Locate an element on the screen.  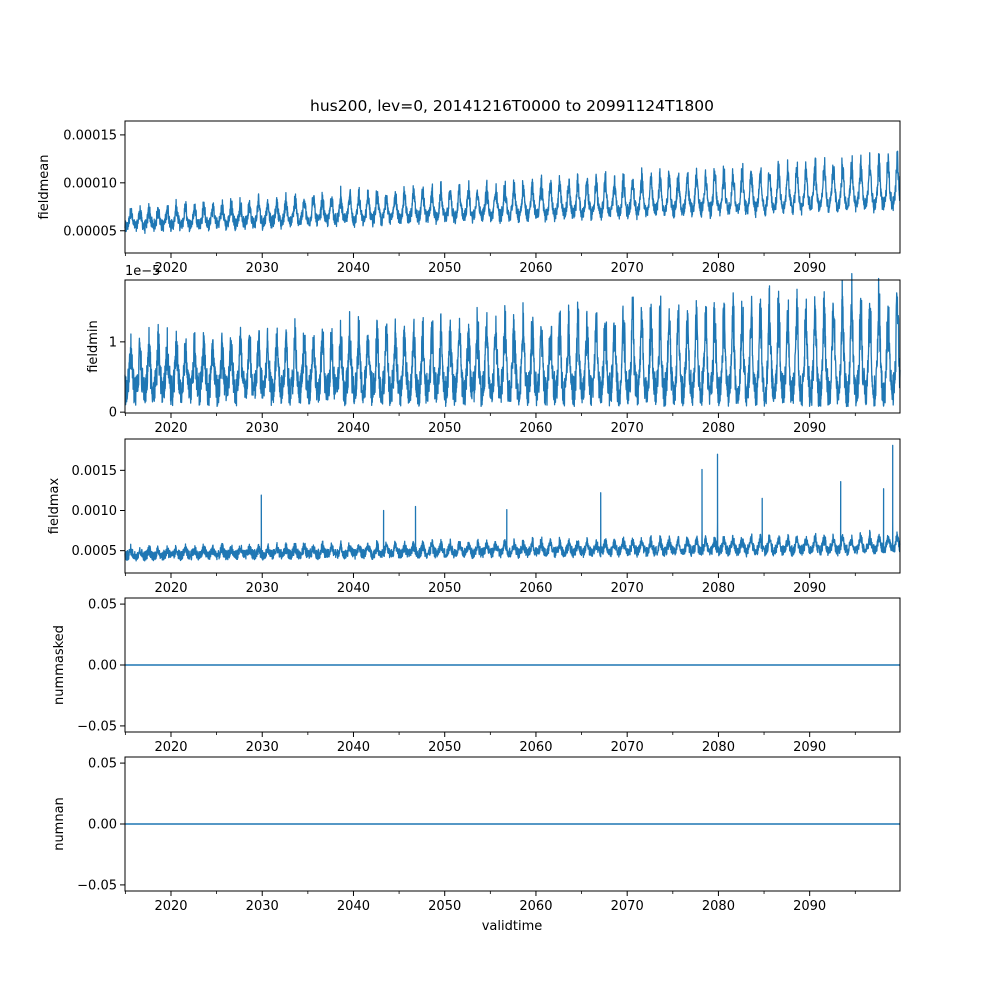
x-tick-label-nummasked: 2080 is located at coordinates (718, 747).